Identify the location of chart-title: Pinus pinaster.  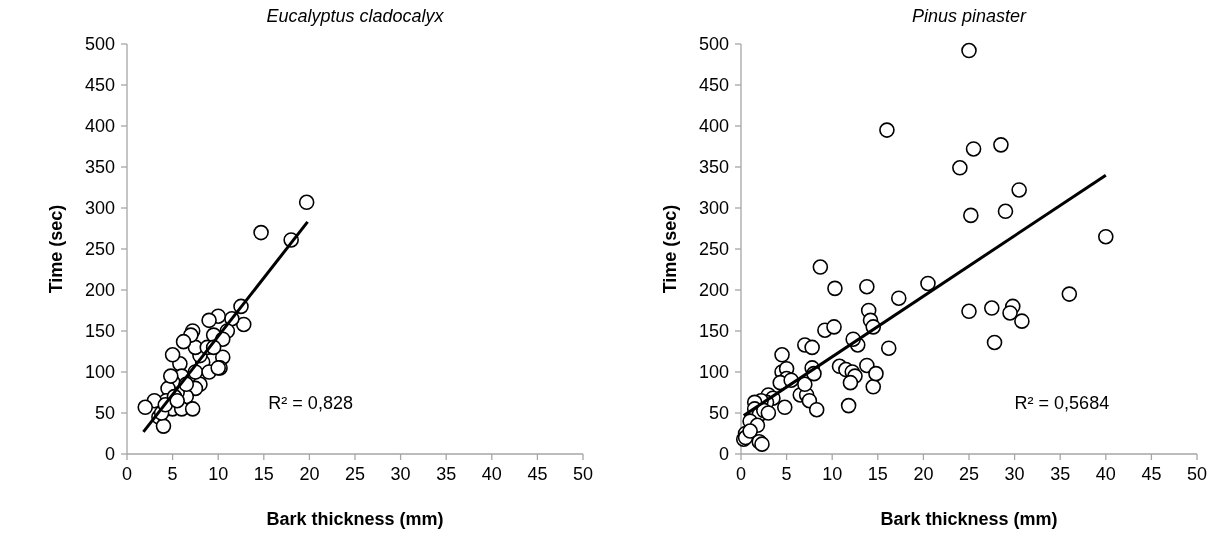
(969, 16).